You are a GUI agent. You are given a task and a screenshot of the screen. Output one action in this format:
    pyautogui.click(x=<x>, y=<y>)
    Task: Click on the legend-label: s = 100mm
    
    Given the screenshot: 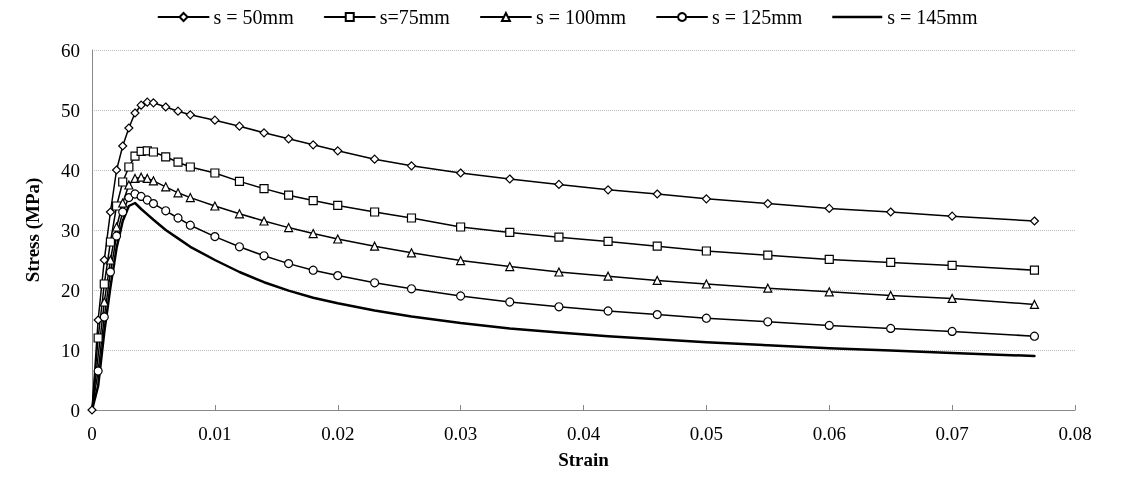 What is the action you would take?
    pyautogui.click(x=581, y=17)
    